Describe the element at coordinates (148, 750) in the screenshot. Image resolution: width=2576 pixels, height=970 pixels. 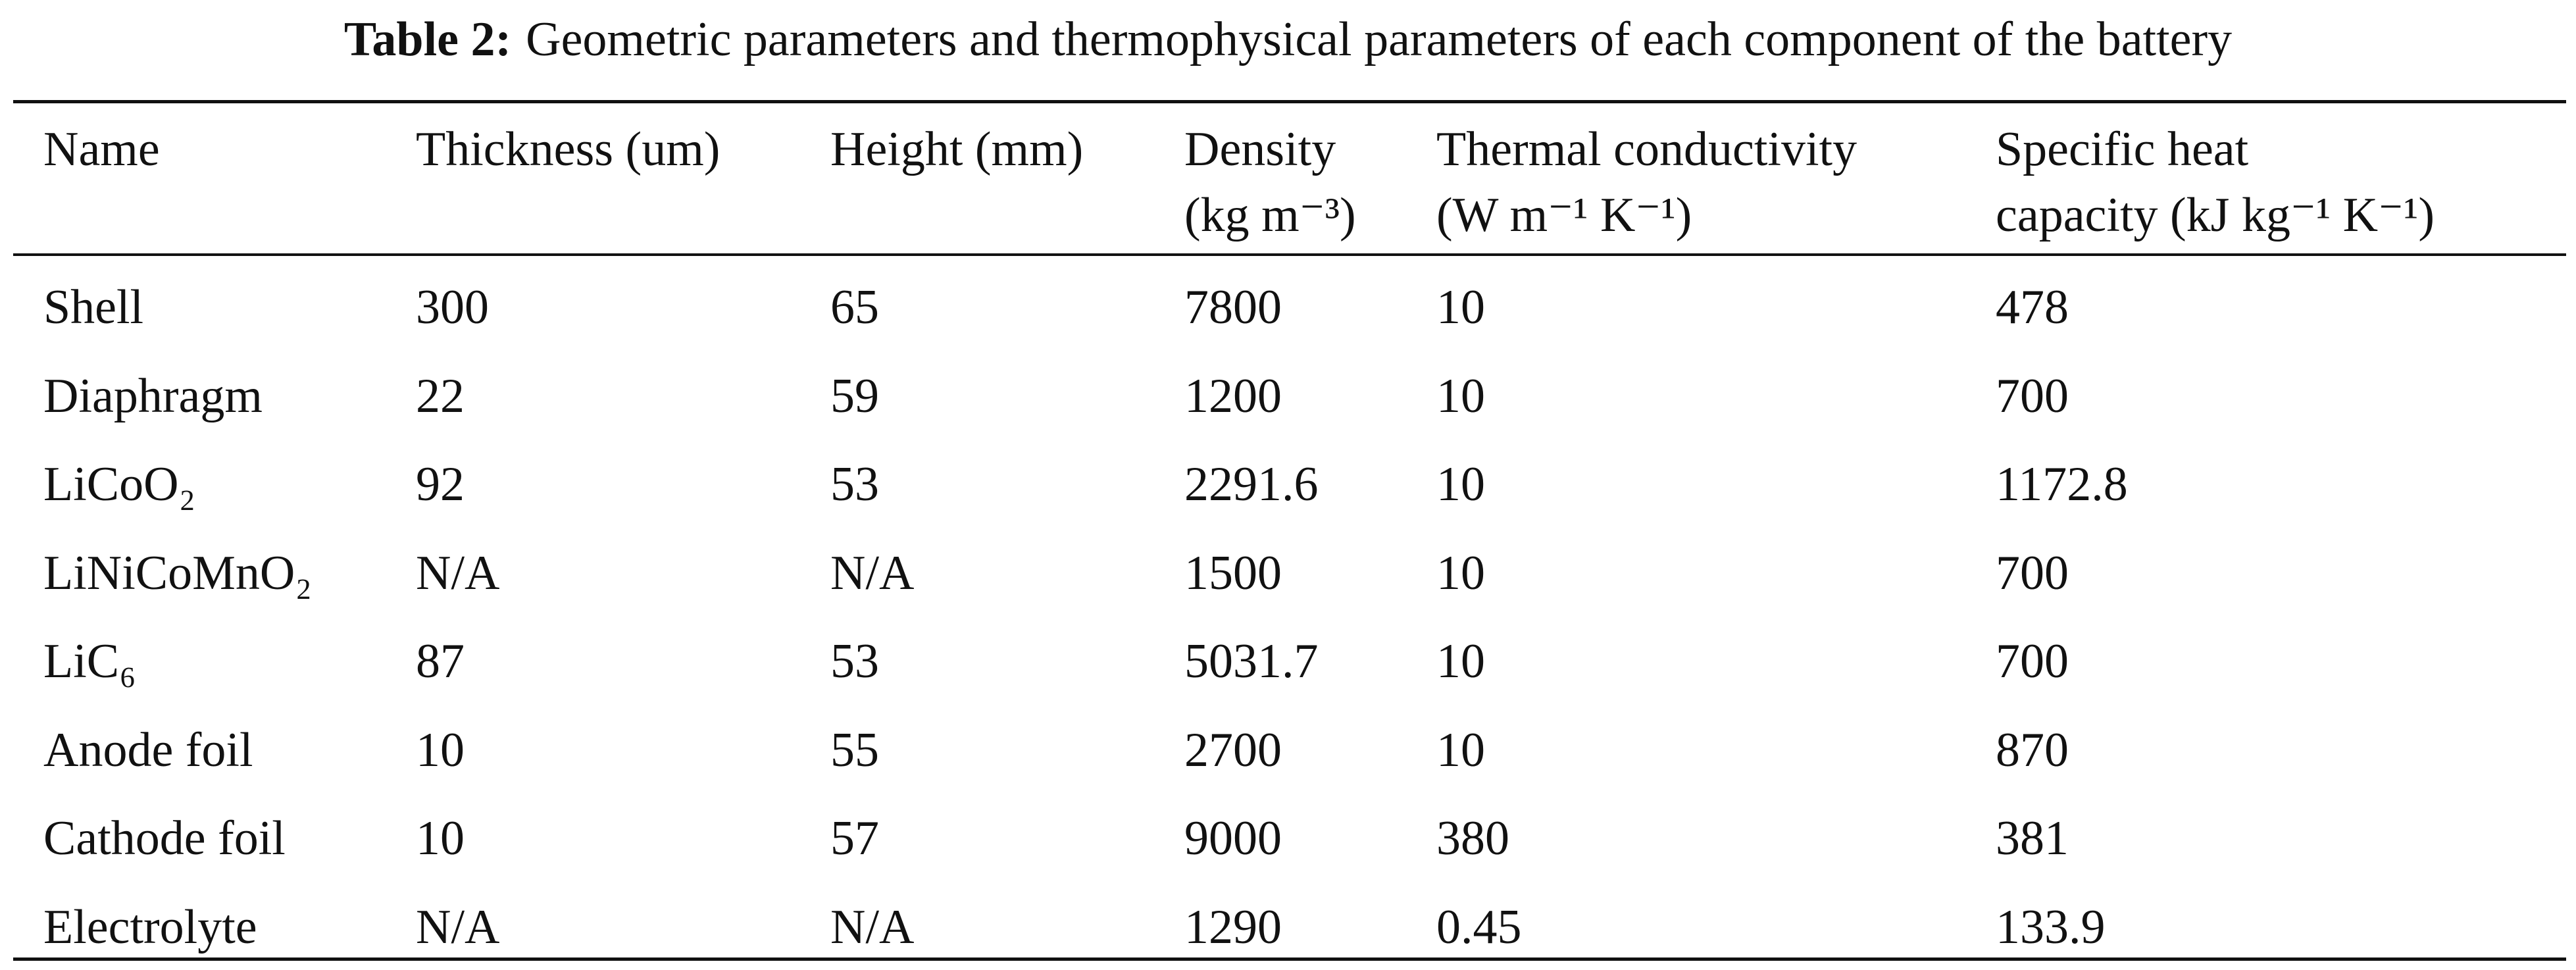
I see `row-name: Anode foil` at that location.